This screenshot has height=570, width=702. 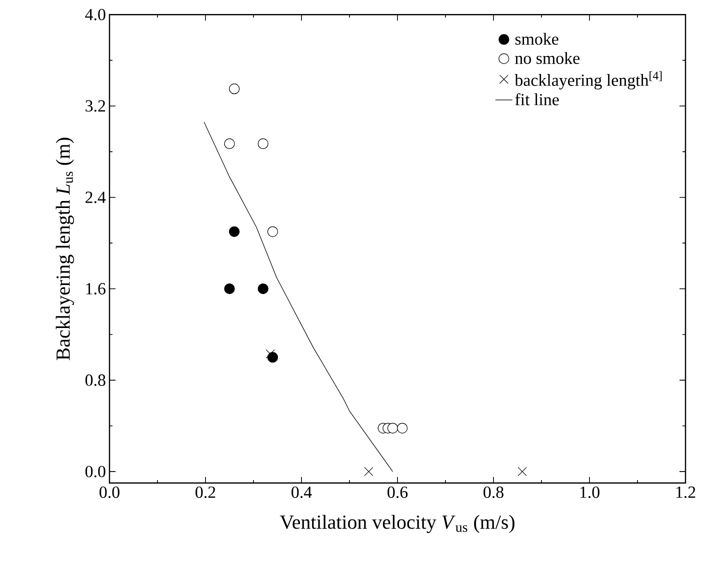 What do you see at coordinates (686, 492) in the screenshot?
I see `x-tick-label: 1.2` at bounding box center [686, 492].